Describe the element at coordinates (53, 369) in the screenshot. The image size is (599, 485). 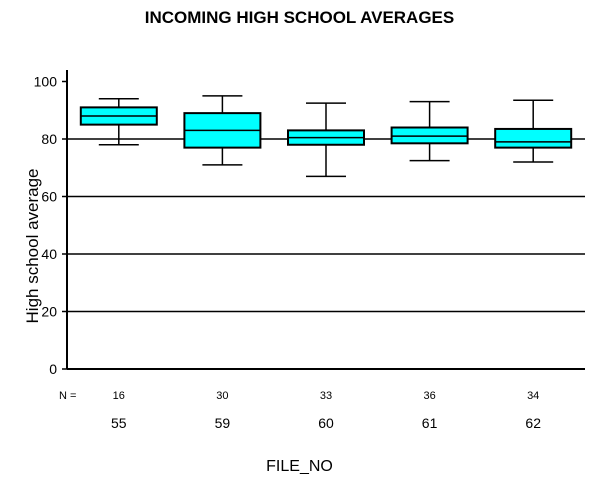
I see `y-tick-label-0: 0` at that location.